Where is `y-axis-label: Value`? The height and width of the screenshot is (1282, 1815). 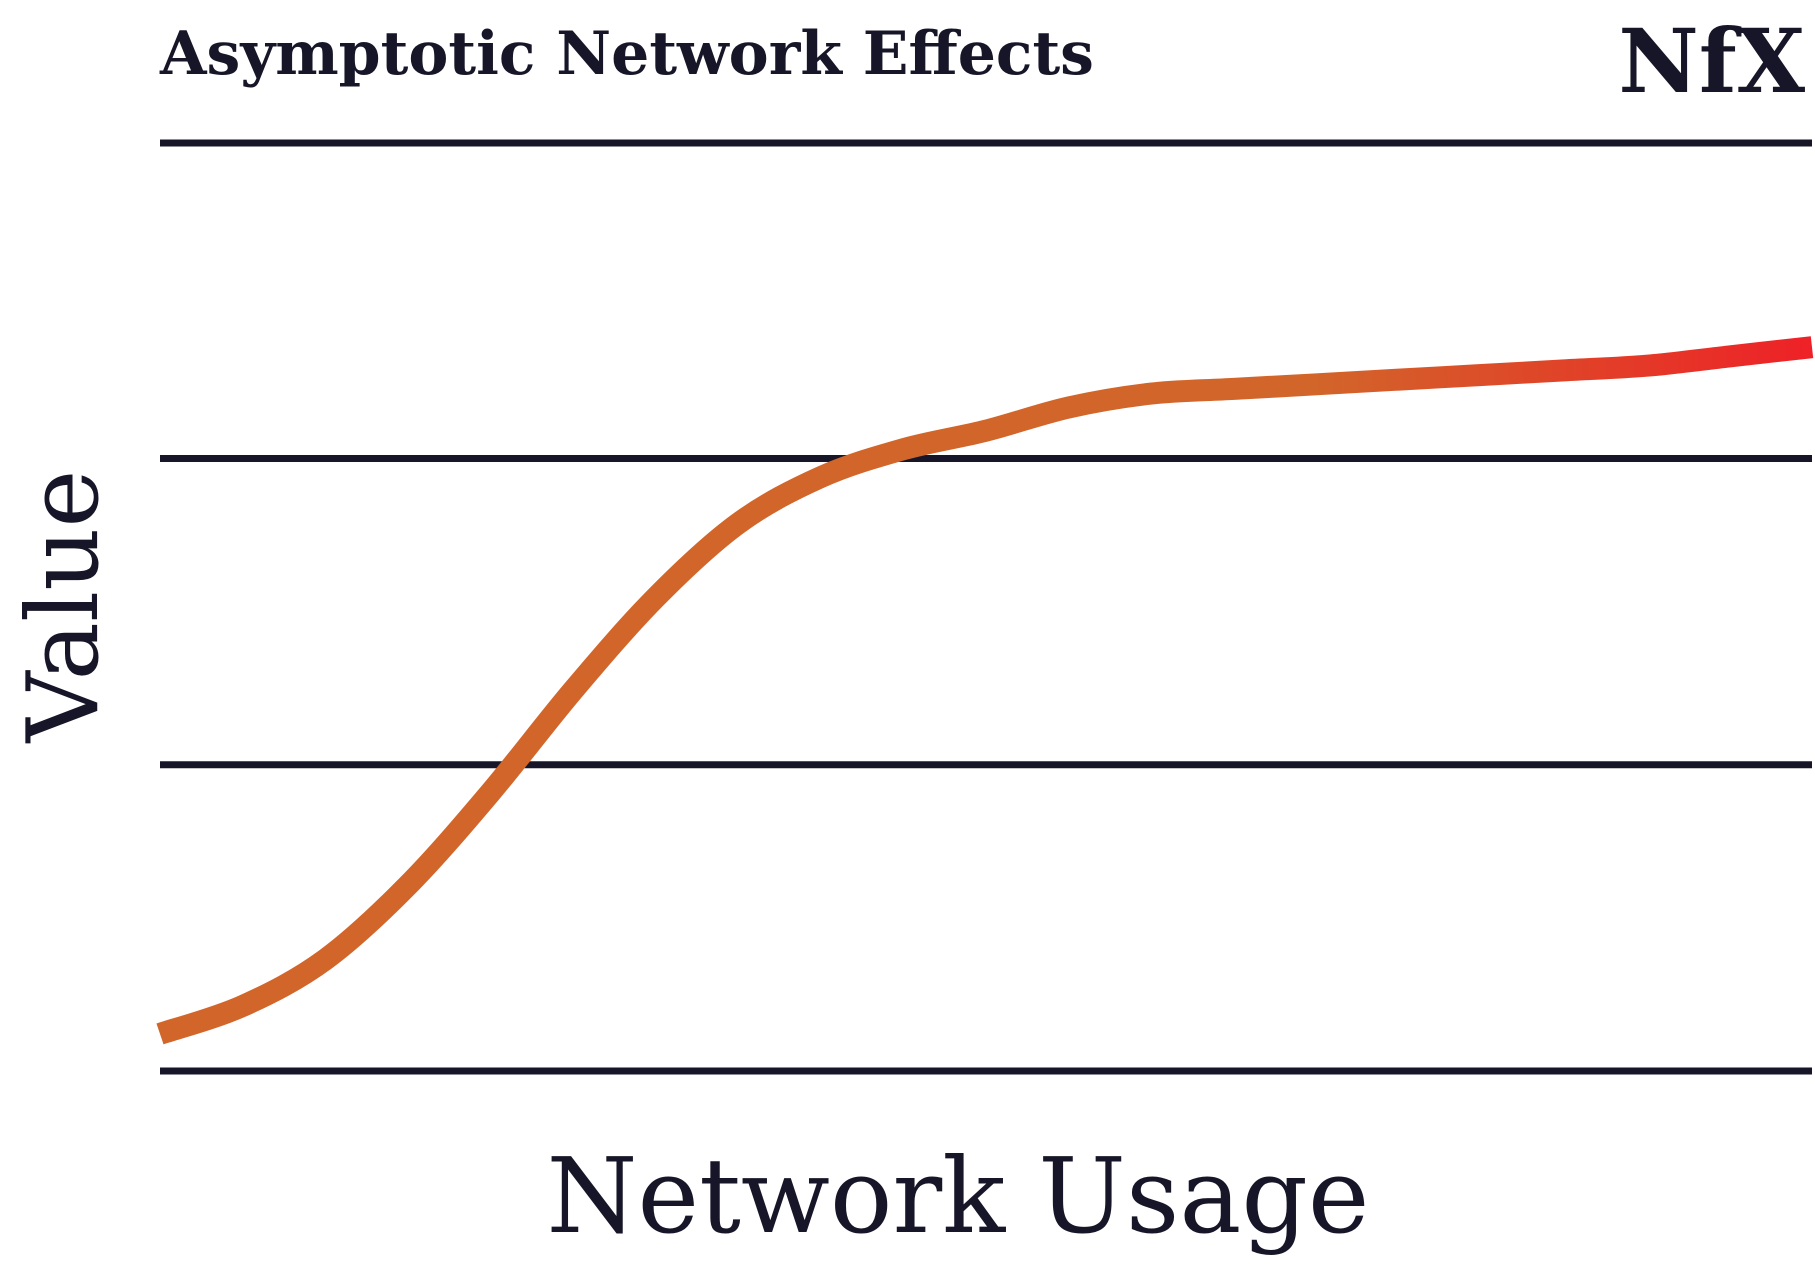 y-axis-label: Value is located at coordinates (64, 607).